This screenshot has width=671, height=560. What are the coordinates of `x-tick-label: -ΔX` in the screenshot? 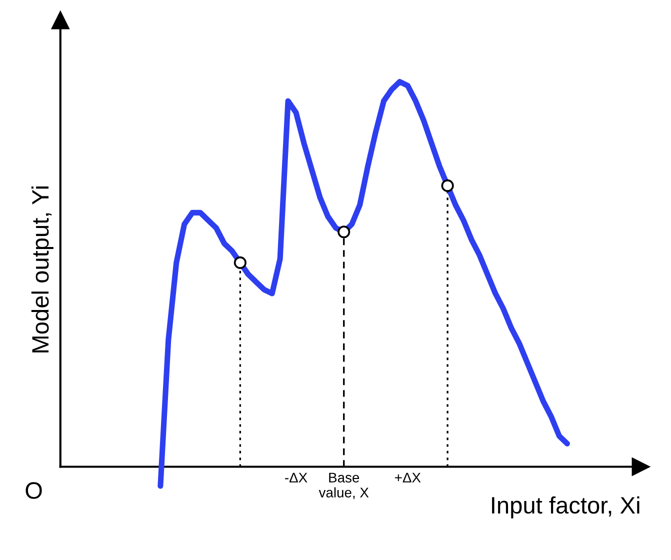 It's located at (296, 477).